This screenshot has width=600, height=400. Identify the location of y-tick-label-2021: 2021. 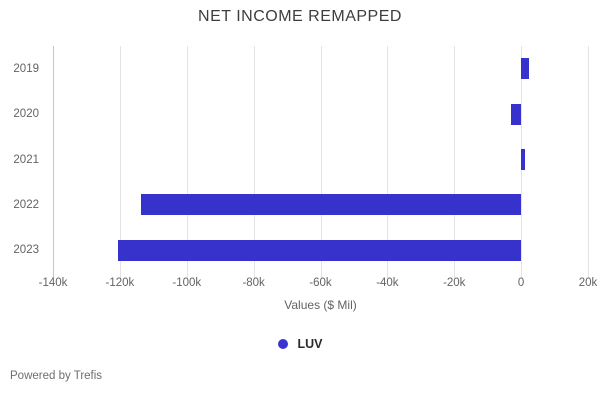
(26, 159).